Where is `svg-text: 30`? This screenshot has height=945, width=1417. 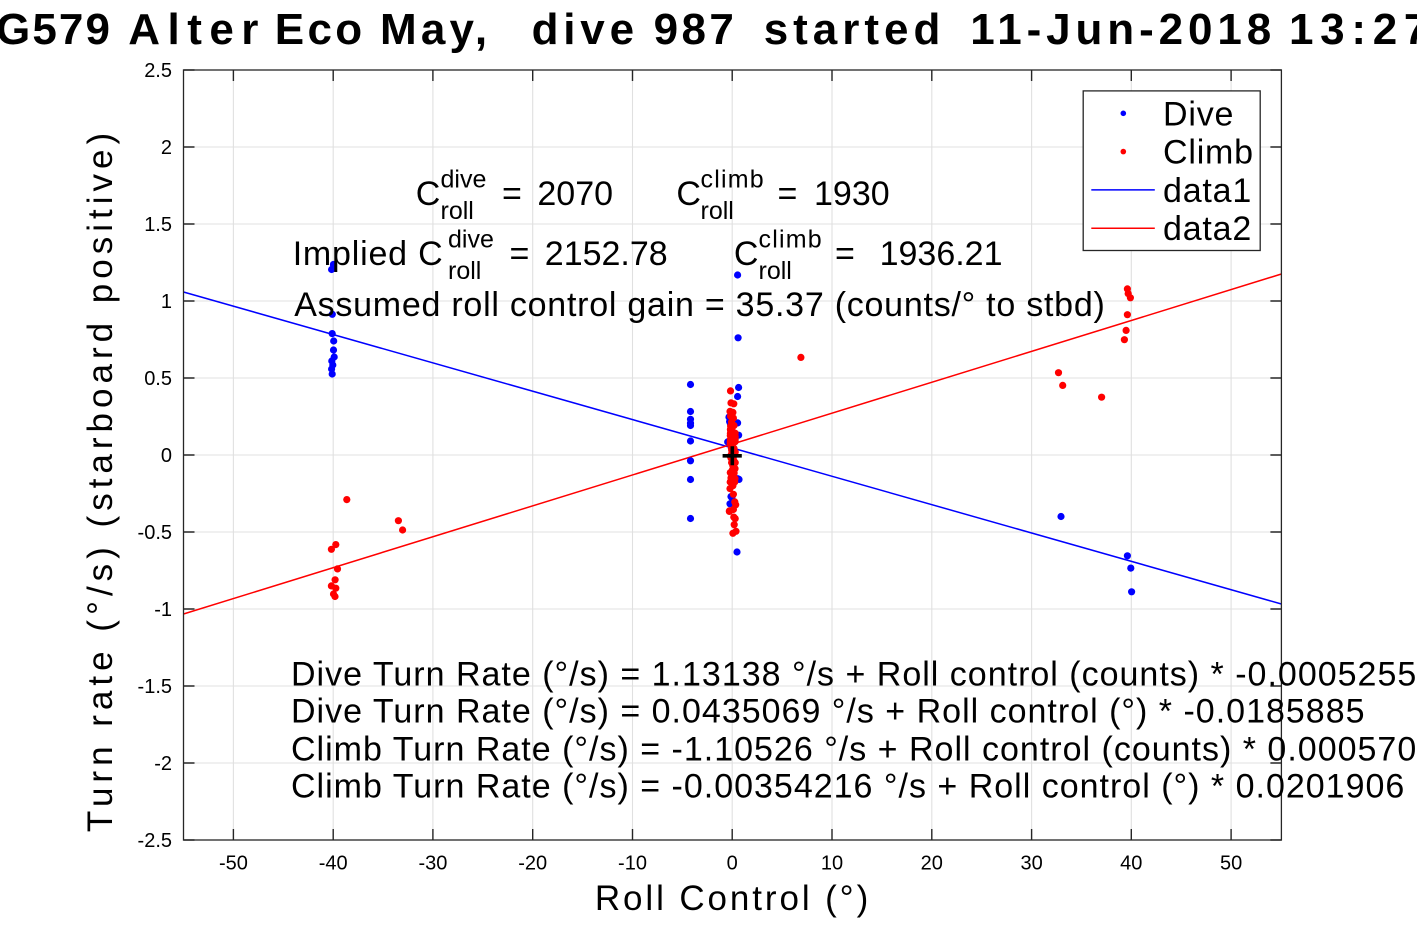
svg-text: 30 is located at coordinates (1031, 864).